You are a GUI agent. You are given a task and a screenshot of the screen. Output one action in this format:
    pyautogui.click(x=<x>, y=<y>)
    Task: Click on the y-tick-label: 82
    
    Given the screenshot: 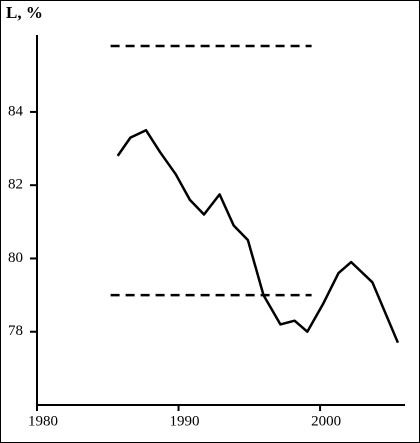 What is the action you would take?
    pyautogui.click(x=15, y=185)
    